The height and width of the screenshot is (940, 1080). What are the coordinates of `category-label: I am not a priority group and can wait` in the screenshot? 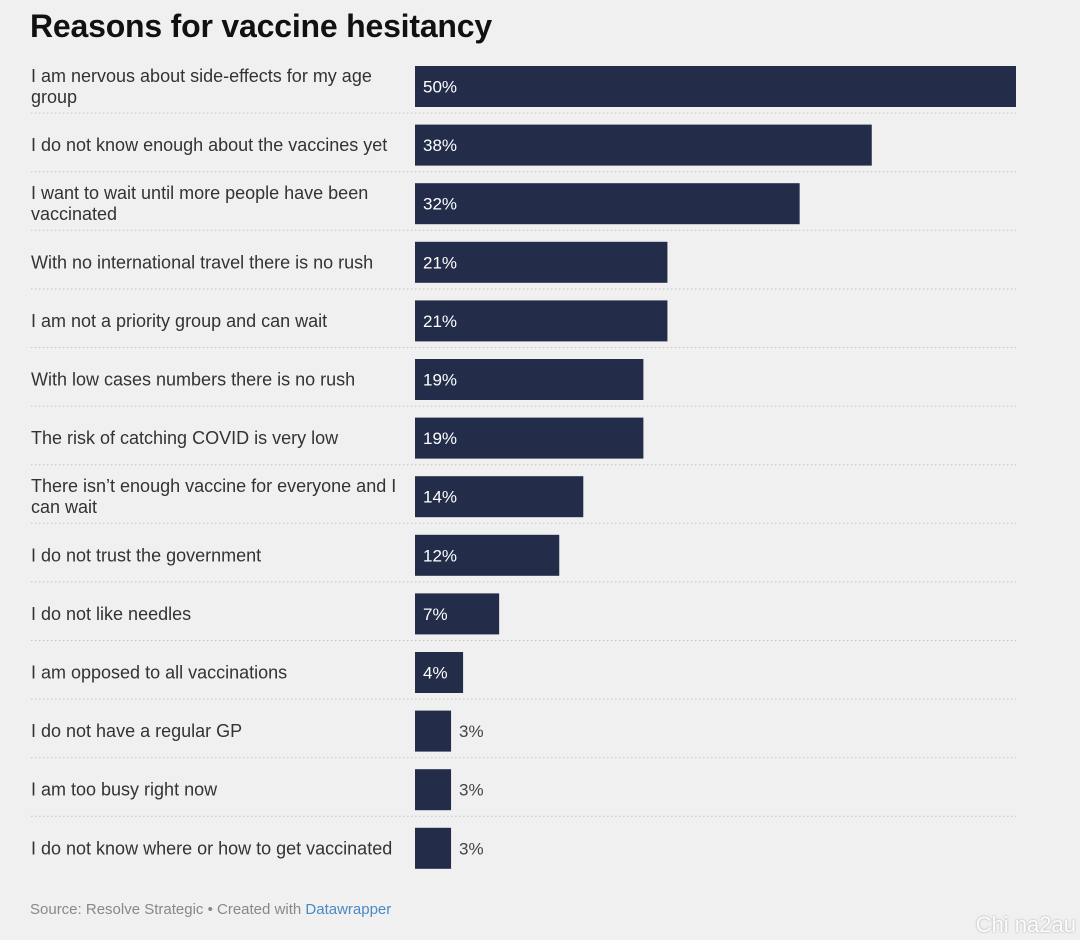 It's located at (179, 321).